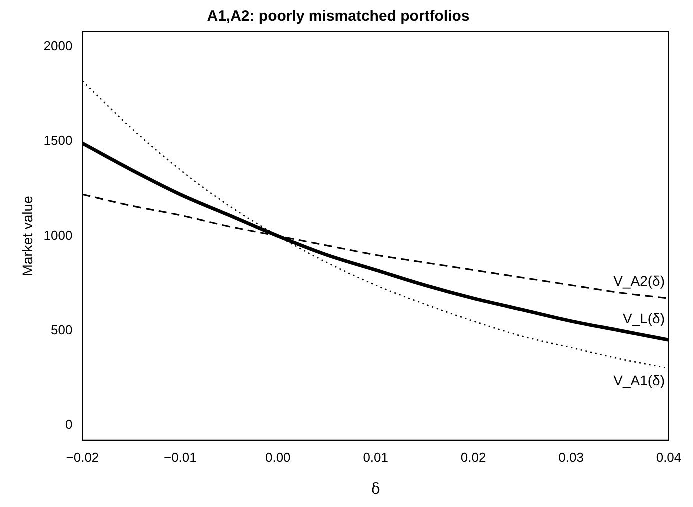 The image size is (693, 507). Describe the element at coordinates (639, 380) in the screenshot. I see `series-label: V_A1(δ)` at that location.